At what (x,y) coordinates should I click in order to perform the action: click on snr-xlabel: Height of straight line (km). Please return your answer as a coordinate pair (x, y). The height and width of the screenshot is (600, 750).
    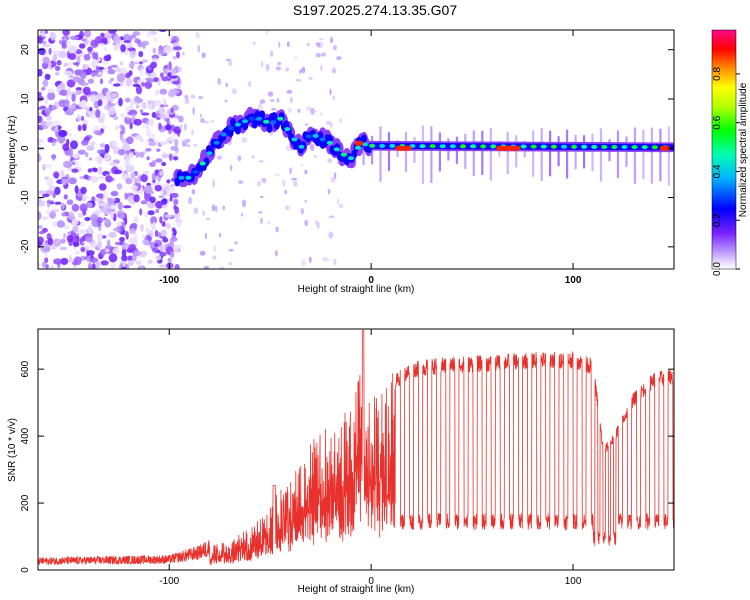
    Looking at the image, I should click on (356, 589).